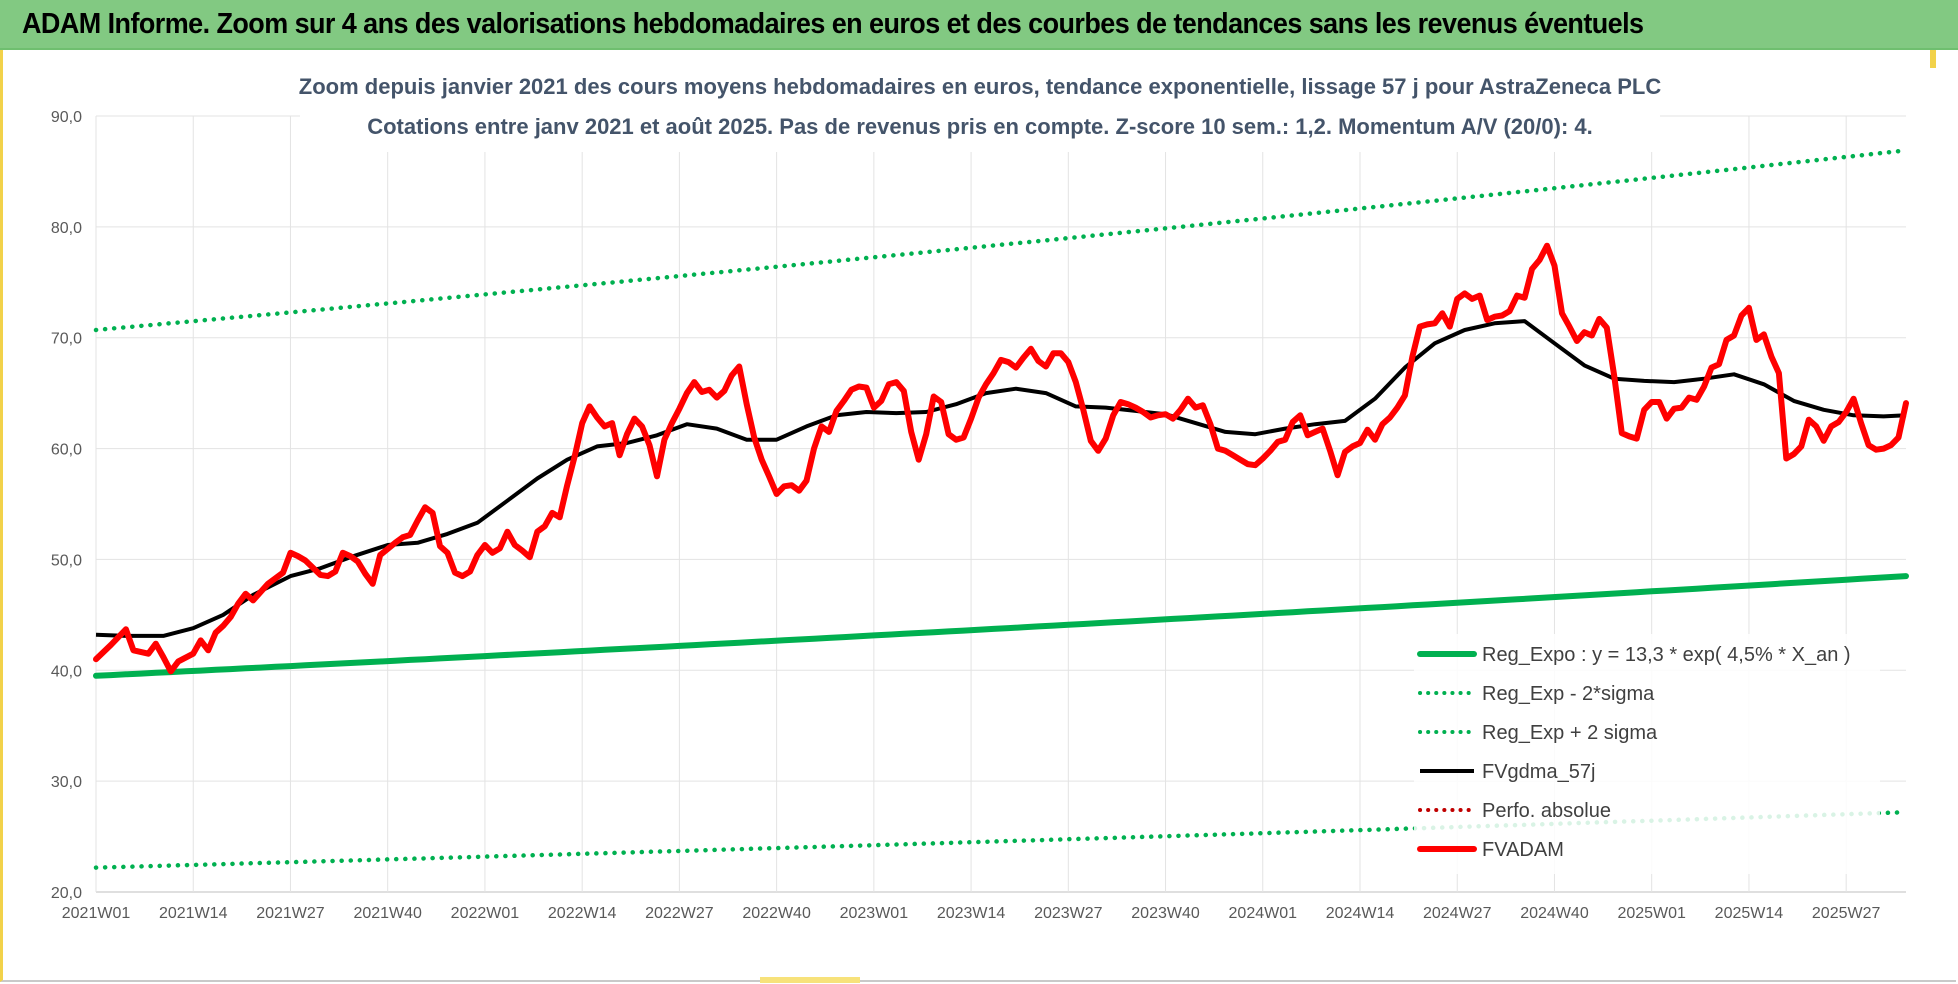 The height and width of the screenshot is (984, 1958). I want to click on x-tick-label: 2021W14, so click(193, 913).